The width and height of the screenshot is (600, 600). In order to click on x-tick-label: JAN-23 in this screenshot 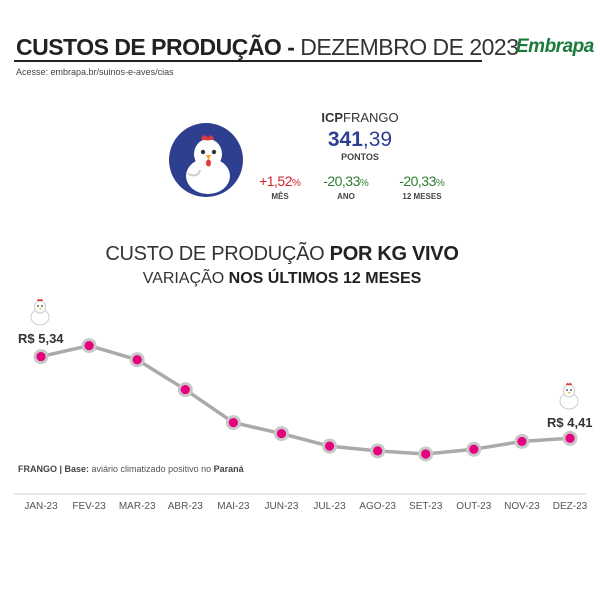, I will do `click(41, 506)`.